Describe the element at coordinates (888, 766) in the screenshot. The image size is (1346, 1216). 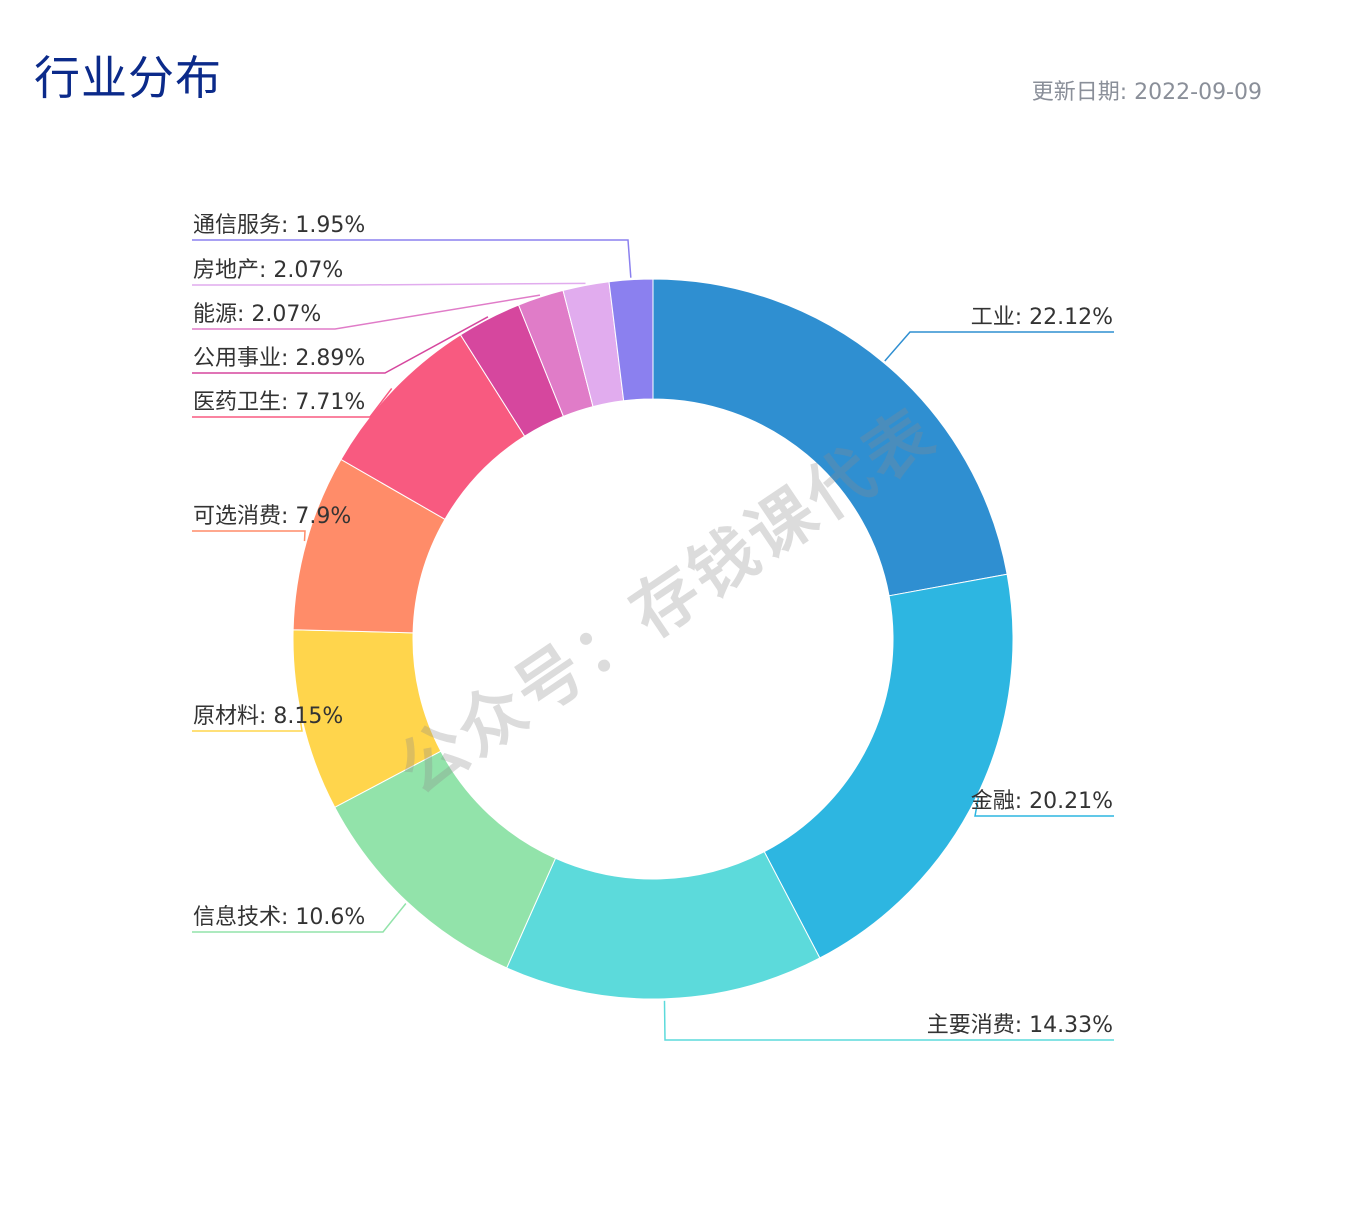
I see `slice-金融` at that location.